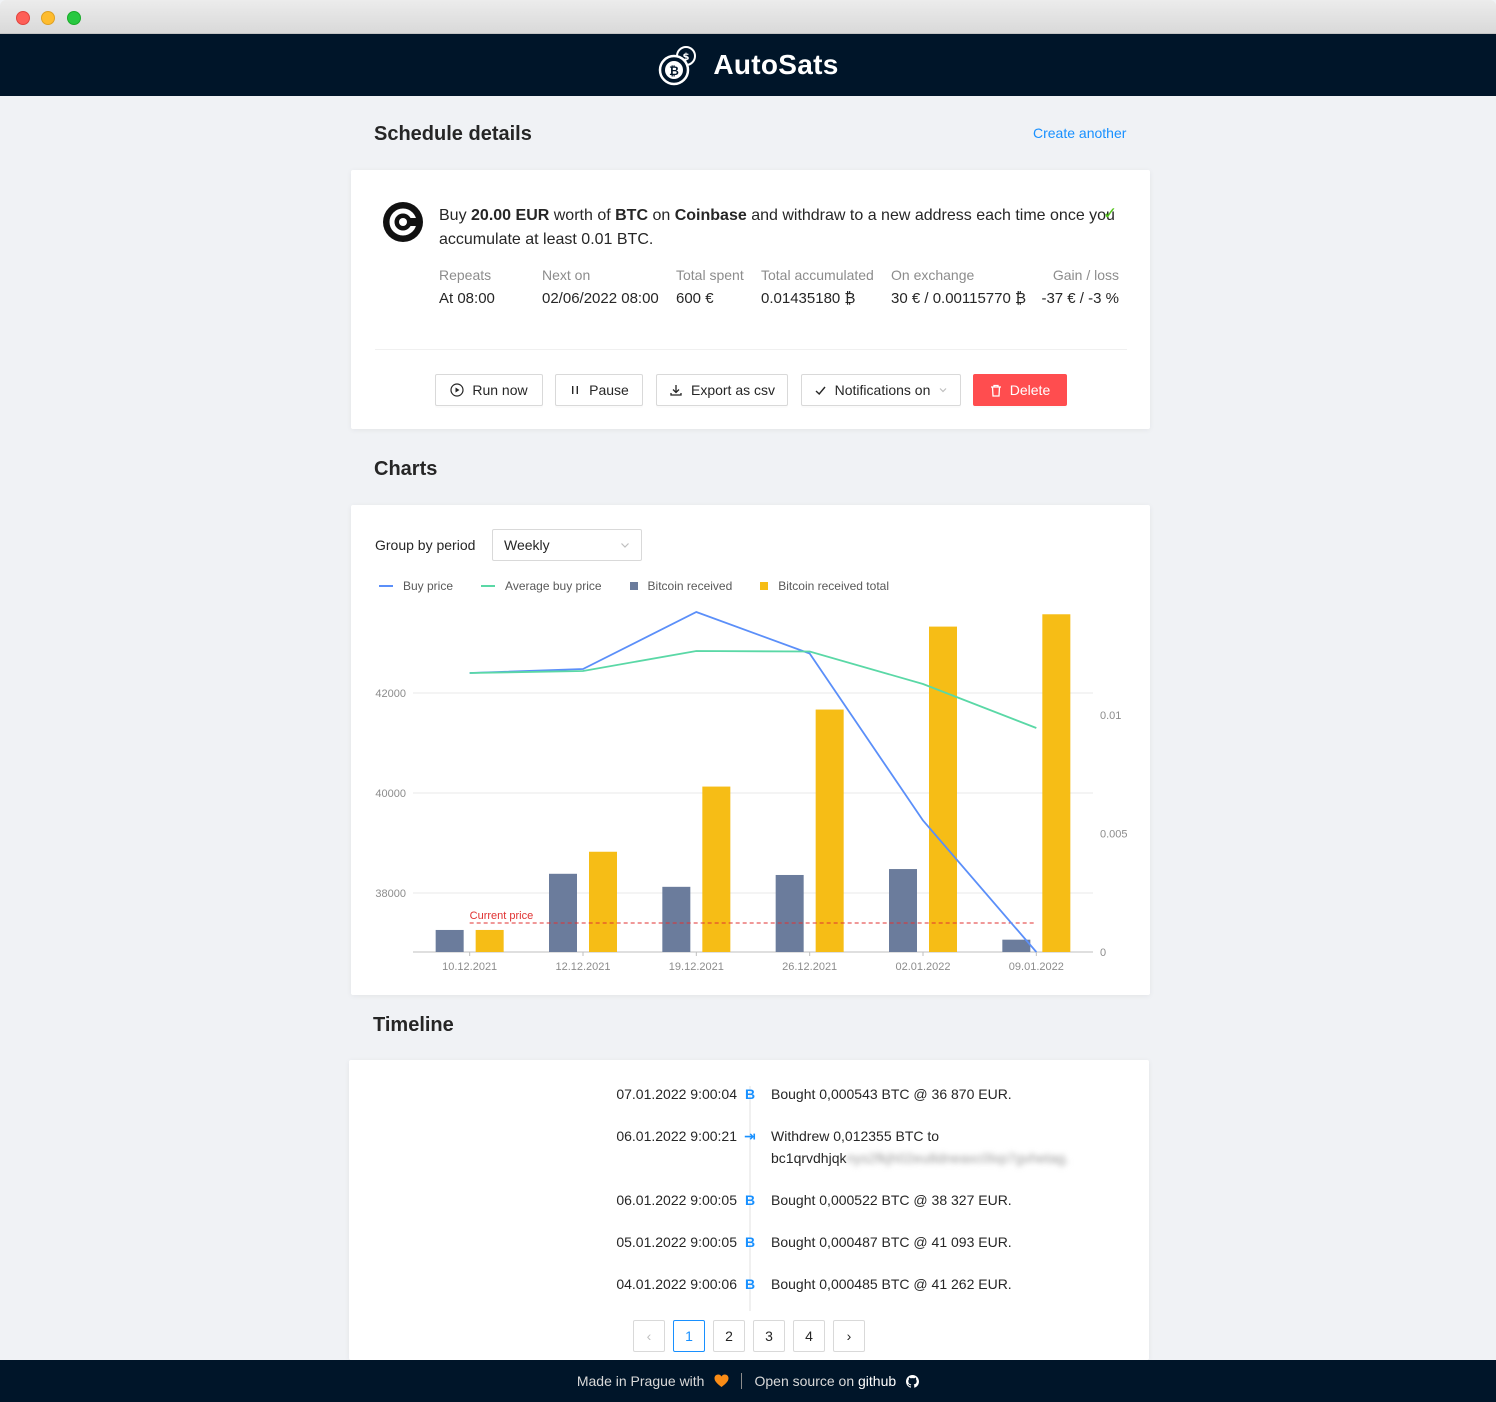 This screenshot has width=1496, height=1402. What do you see at coordinates (696, 967) in the screenshot?
I see `x-tick-label: 19.12.2021` at bounding box center [696, 967].